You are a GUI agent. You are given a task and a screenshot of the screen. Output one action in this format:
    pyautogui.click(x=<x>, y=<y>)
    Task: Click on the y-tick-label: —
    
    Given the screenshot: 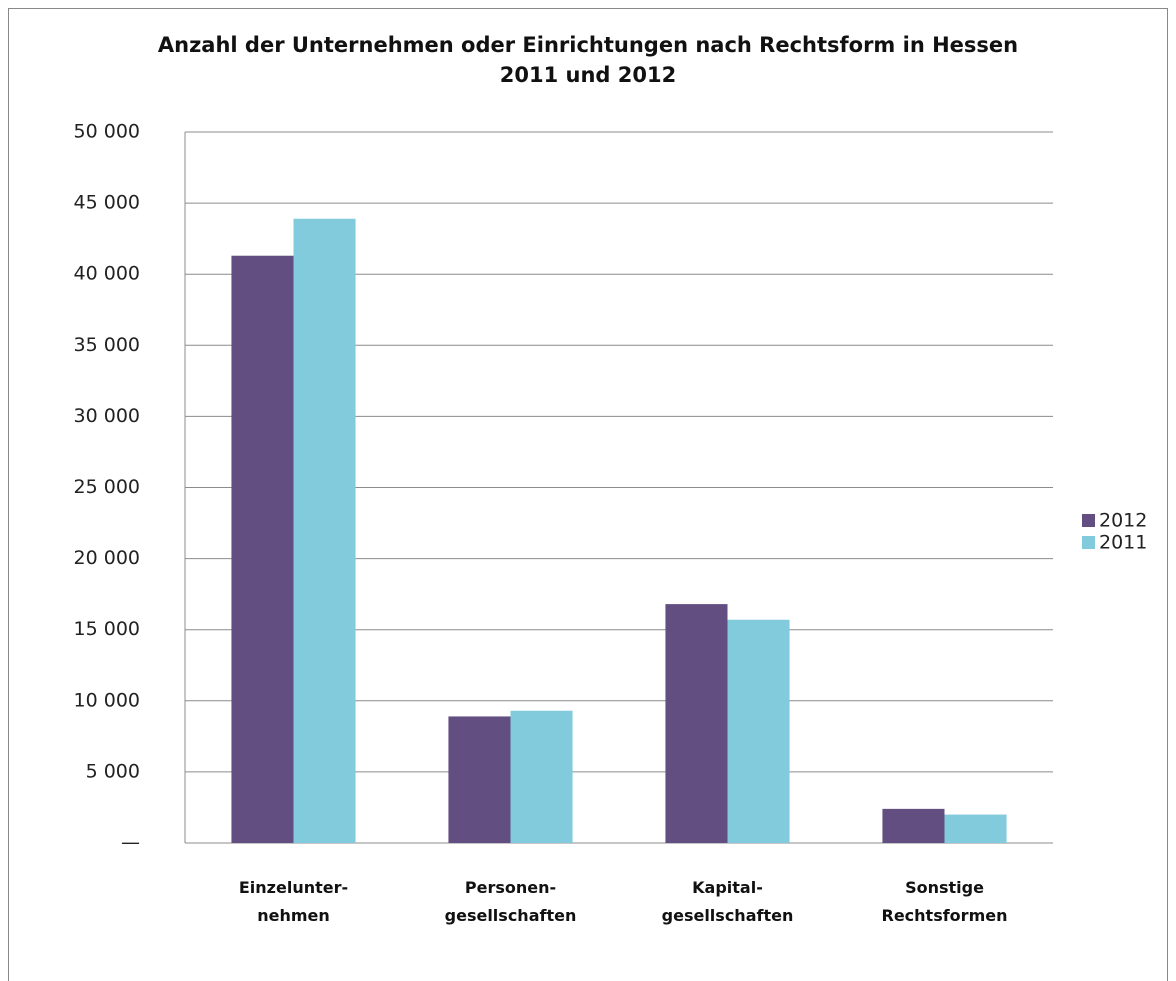 What is the action you would take?
    pyautogui.click(x=130, y=843)
    